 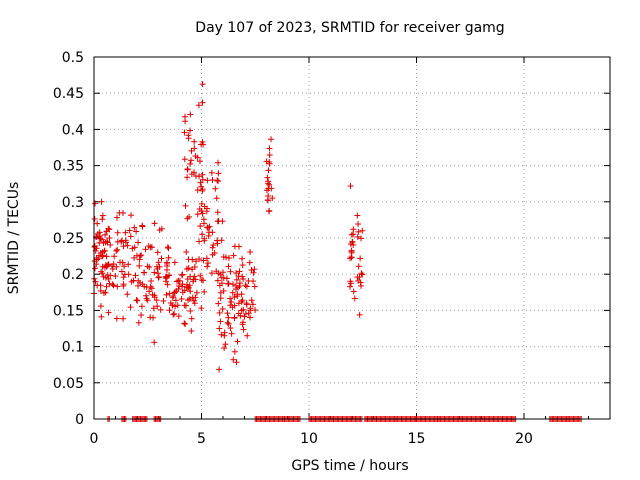 I want to click on x-tick-label: 10, so click(x=309, y=439).